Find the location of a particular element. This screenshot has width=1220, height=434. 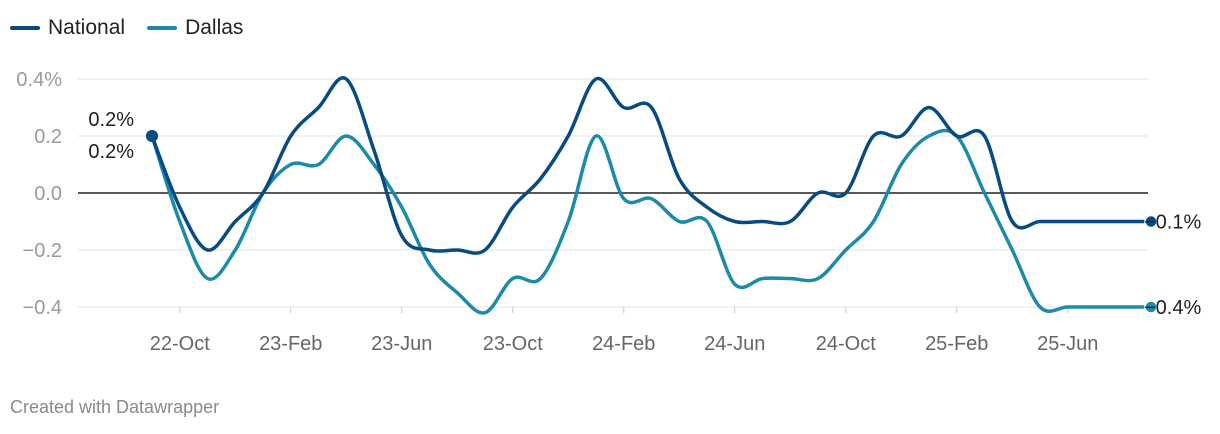

x-tick-label: 25-Feb is located at coordinates (956, 344).